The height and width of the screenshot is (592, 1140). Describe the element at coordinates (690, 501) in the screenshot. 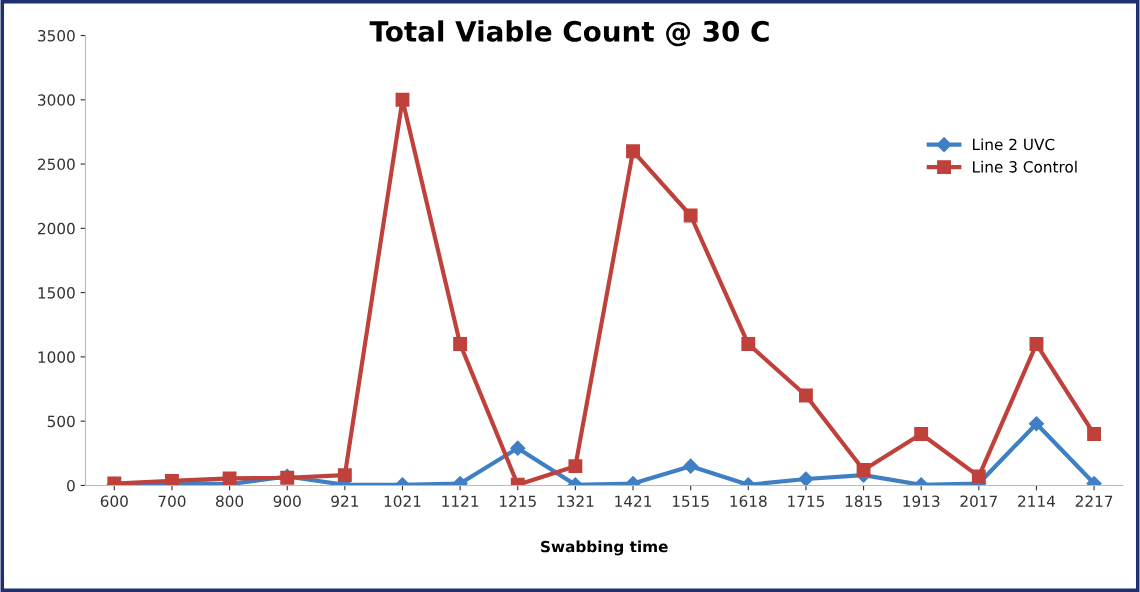

I see `x-tick-label: 1515` at that location.